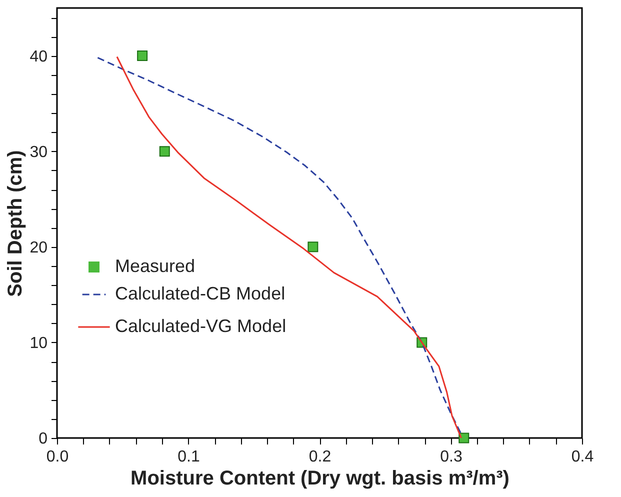 The image size is (621, 497). What do you see at coordinates (582, 457) in the screenshot?
I see `x-tick-label: 0.4` at bounding box center [582, 457].